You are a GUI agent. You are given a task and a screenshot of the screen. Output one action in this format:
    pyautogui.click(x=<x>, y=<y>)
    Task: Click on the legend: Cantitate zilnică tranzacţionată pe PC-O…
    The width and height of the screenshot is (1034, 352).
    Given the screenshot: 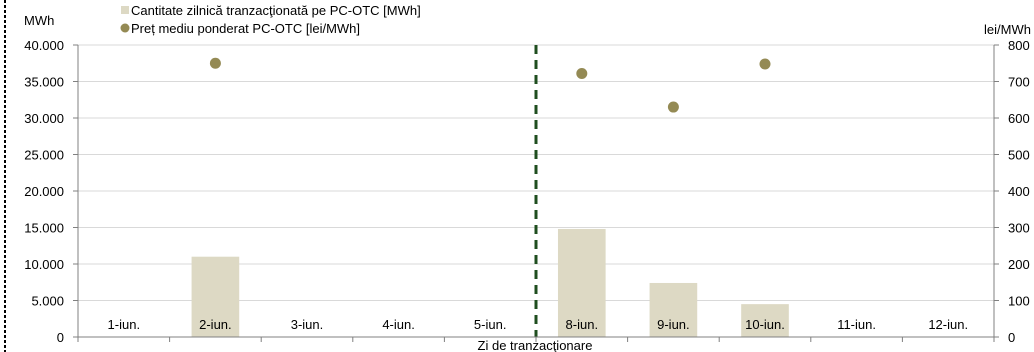 What is the action you would take?
    pyautogui.click(x=270, y=19)
    